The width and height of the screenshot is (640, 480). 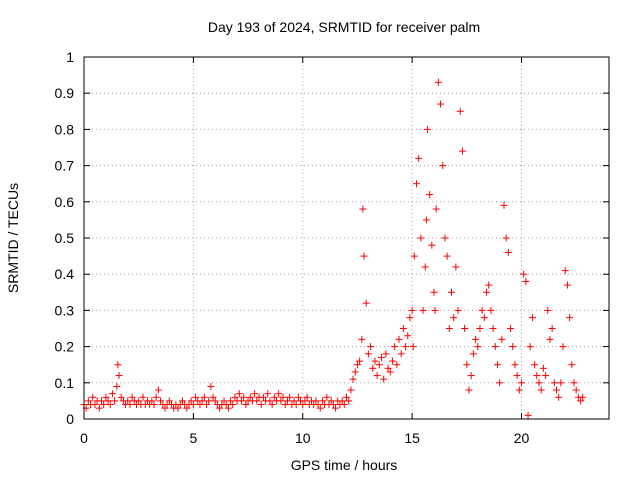 I want to click on x-axis-label: GPS time / hours, so click(x=344, y=465).